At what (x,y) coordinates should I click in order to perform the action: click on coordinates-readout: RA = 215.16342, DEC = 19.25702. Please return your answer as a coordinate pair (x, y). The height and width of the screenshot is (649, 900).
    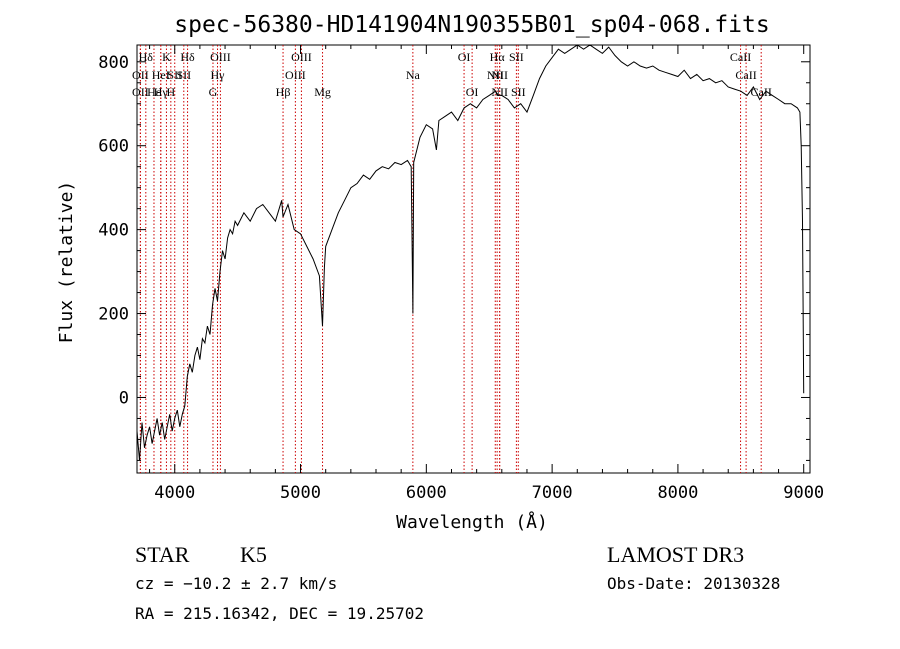
    Looking at the image, I should click on (279, 613).